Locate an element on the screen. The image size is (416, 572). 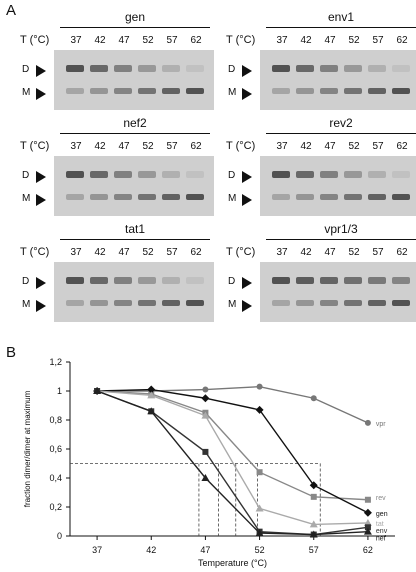
gel-panel: tat1 T (°C) 37 42 47 52 57 62 D M is located at coordinates (120, 274).